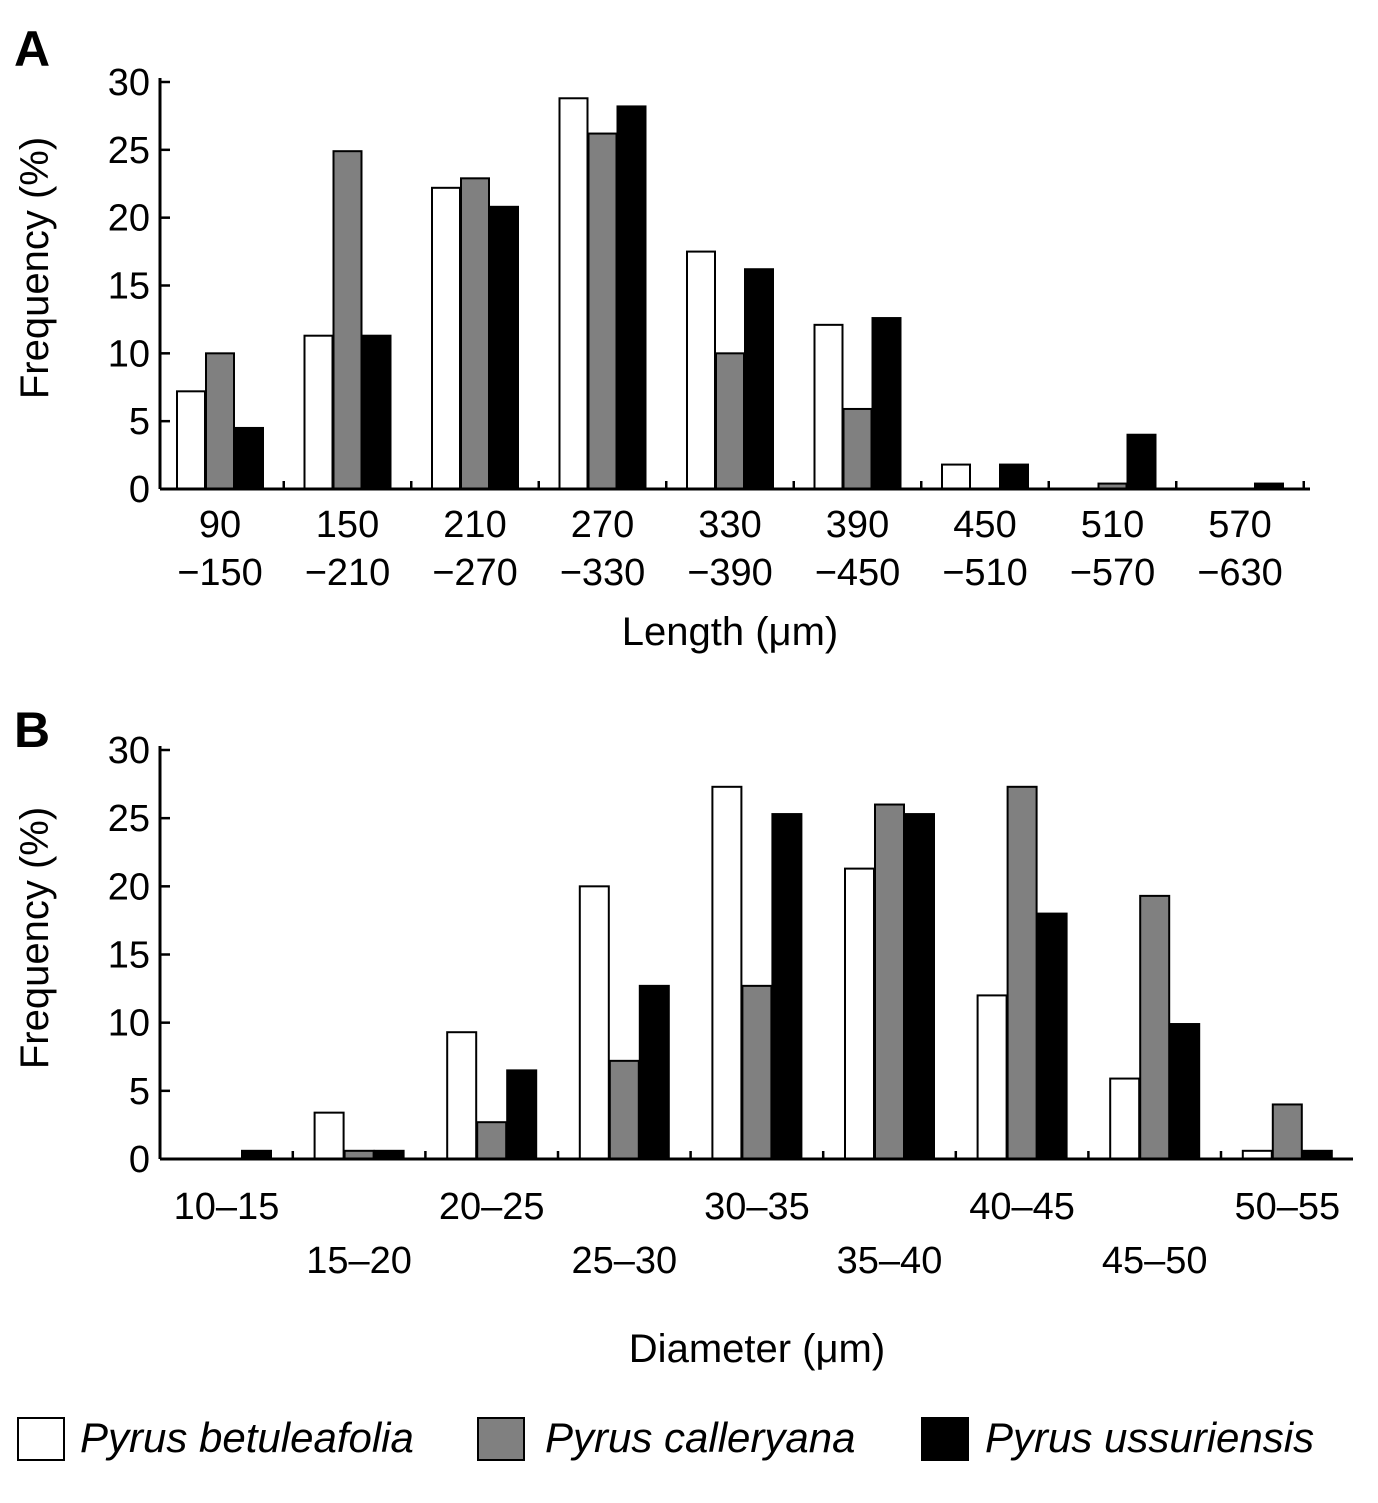 This screenshot has height=1503, width=1378. I want to click on panel-a-xtick-label-5-1: −450, so click(858, 573).